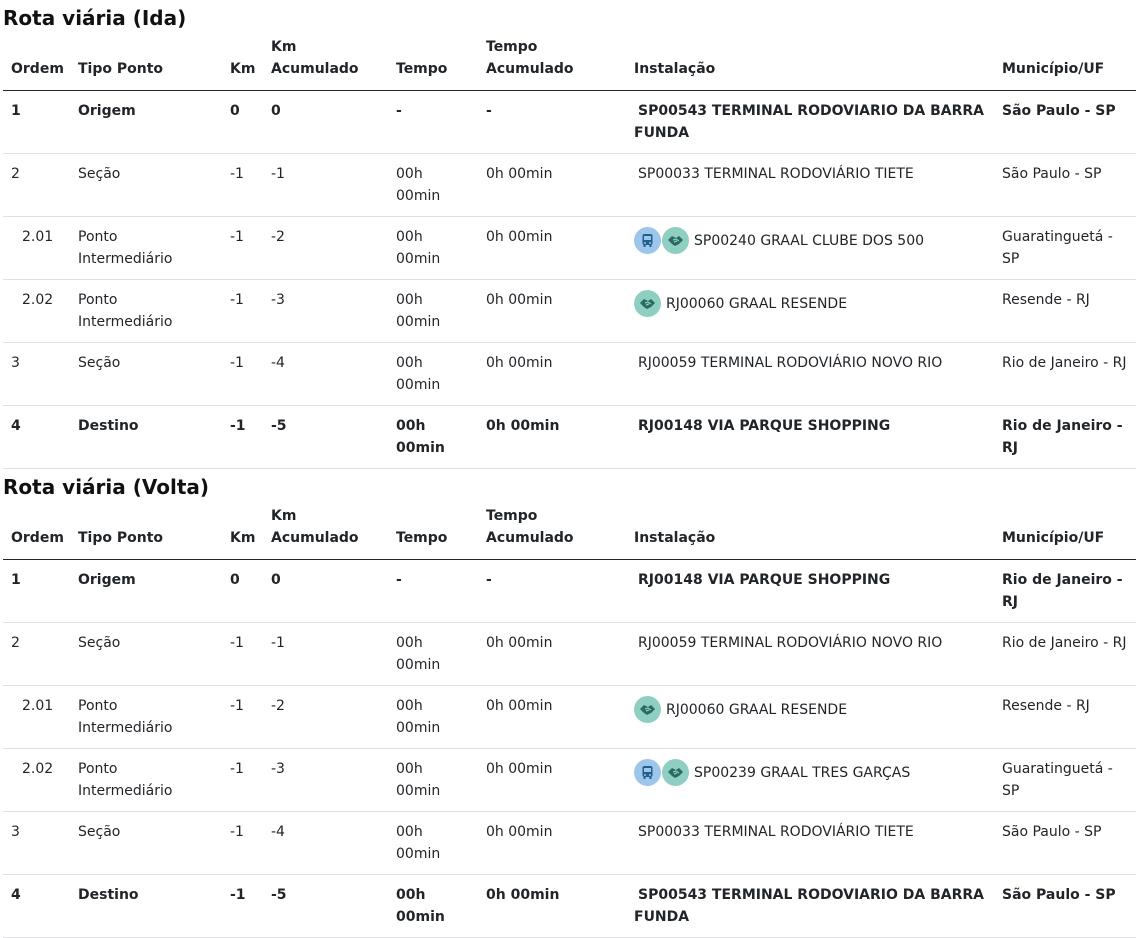 Image resolution: width=1136 pixels, height=938 pixels. I want to click on cell-instalacao: SP00240 GRAAL CLUBE DOS 500, so click(810, 248).